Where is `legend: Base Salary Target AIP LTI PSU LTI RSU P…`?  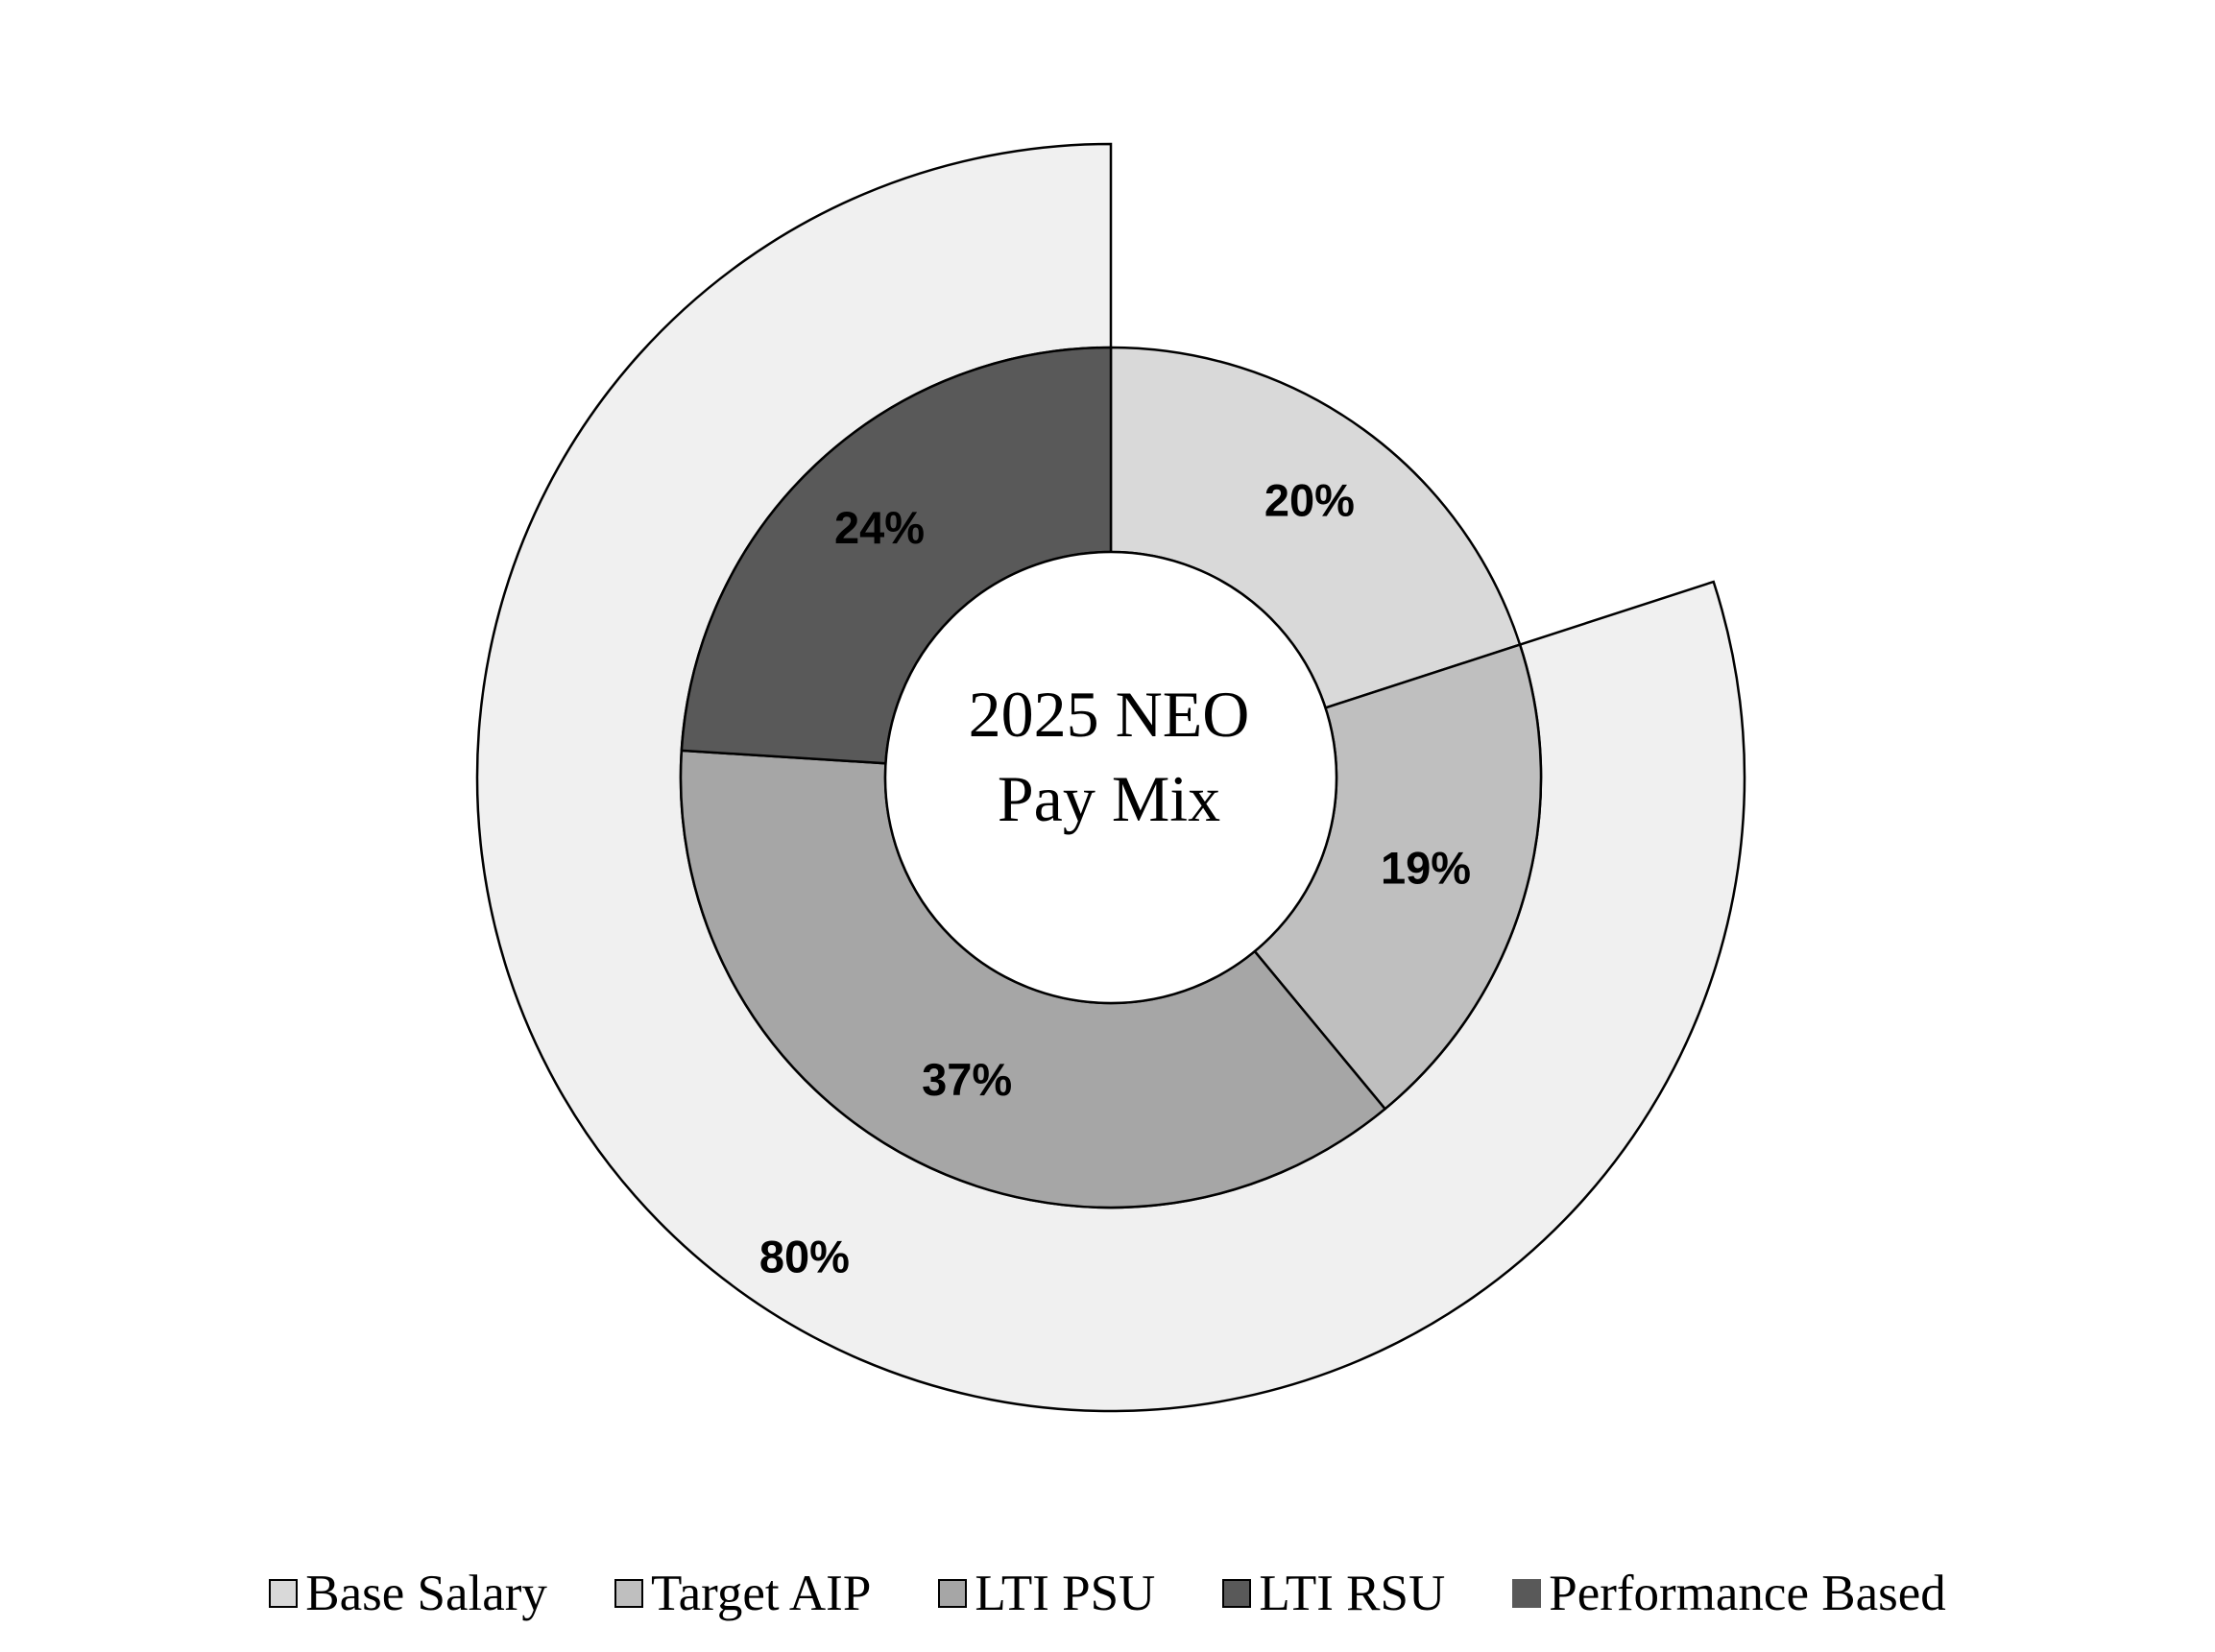 legend: Base Salary Target AIP LTI PSU LTI RSU P… is located at coordinates (1107, 1593).